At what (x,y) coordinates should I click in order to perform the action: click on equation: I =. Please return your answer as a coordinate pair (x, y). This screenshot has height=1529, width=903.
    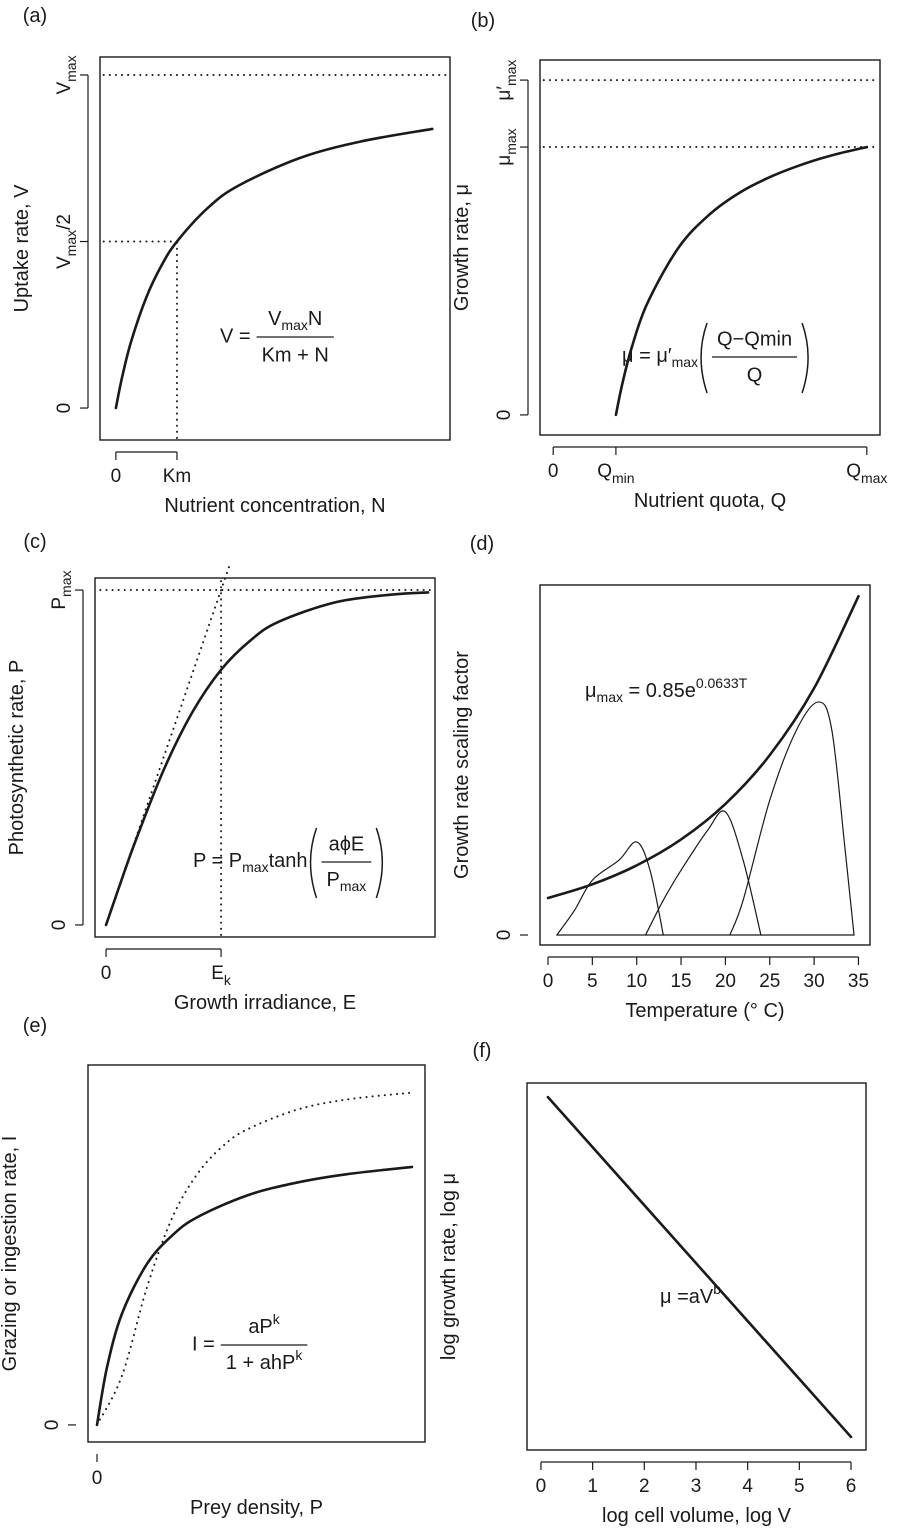
    Looking at the image, I should click on (203, 1344).